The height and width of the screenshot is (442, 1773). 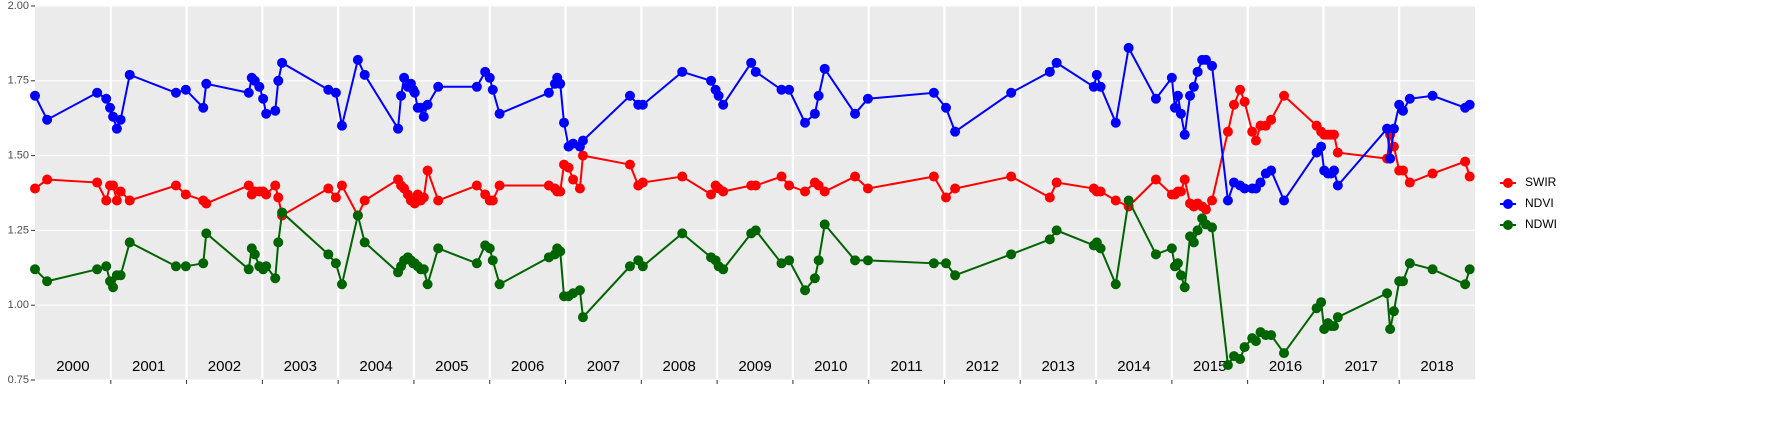 I want to click on y-tick-label: 0.75, so click(x=18, y=380).